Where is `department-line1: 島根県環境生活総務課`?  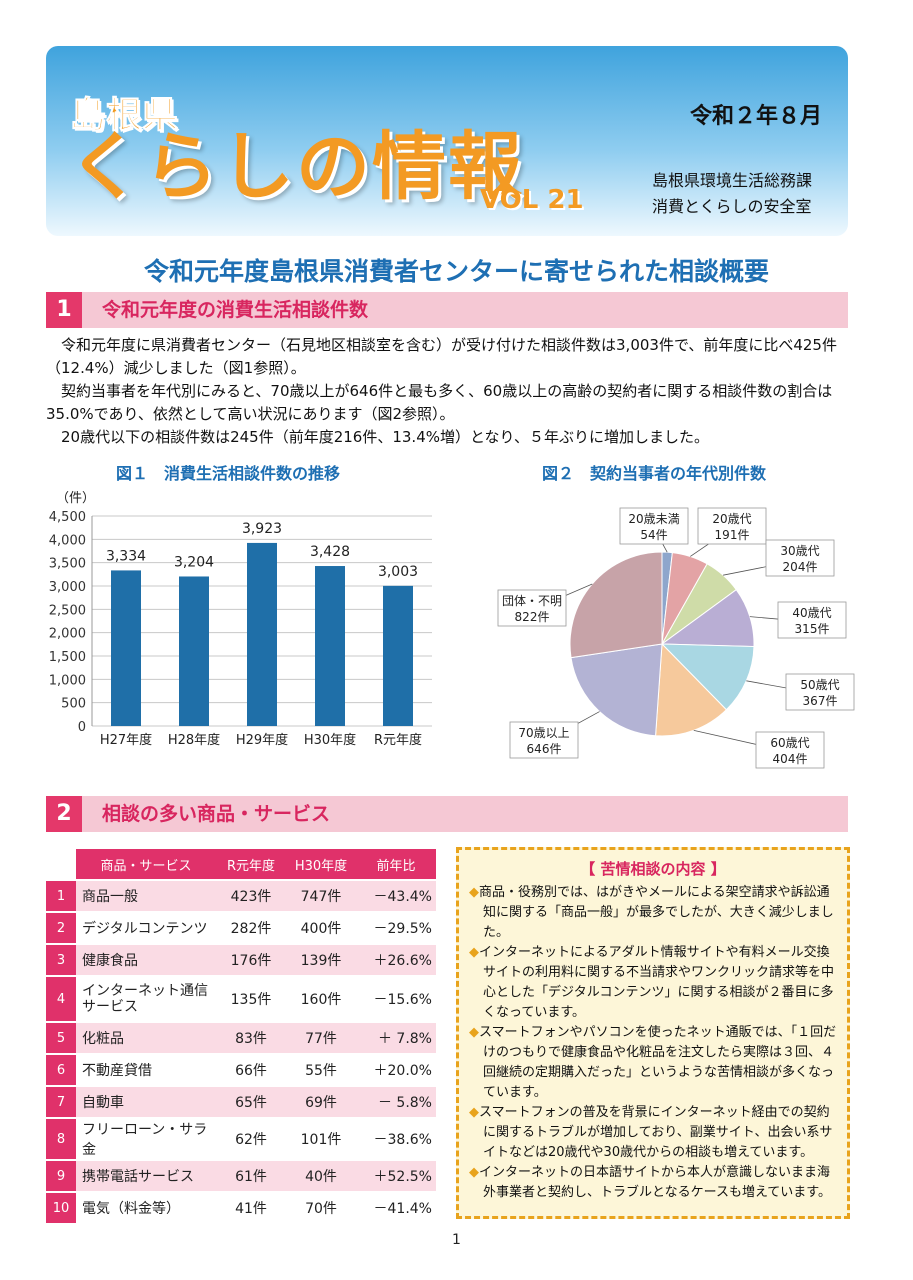
department-line1: 島根県環境生活総務課 is located at coordinates (732, 180).